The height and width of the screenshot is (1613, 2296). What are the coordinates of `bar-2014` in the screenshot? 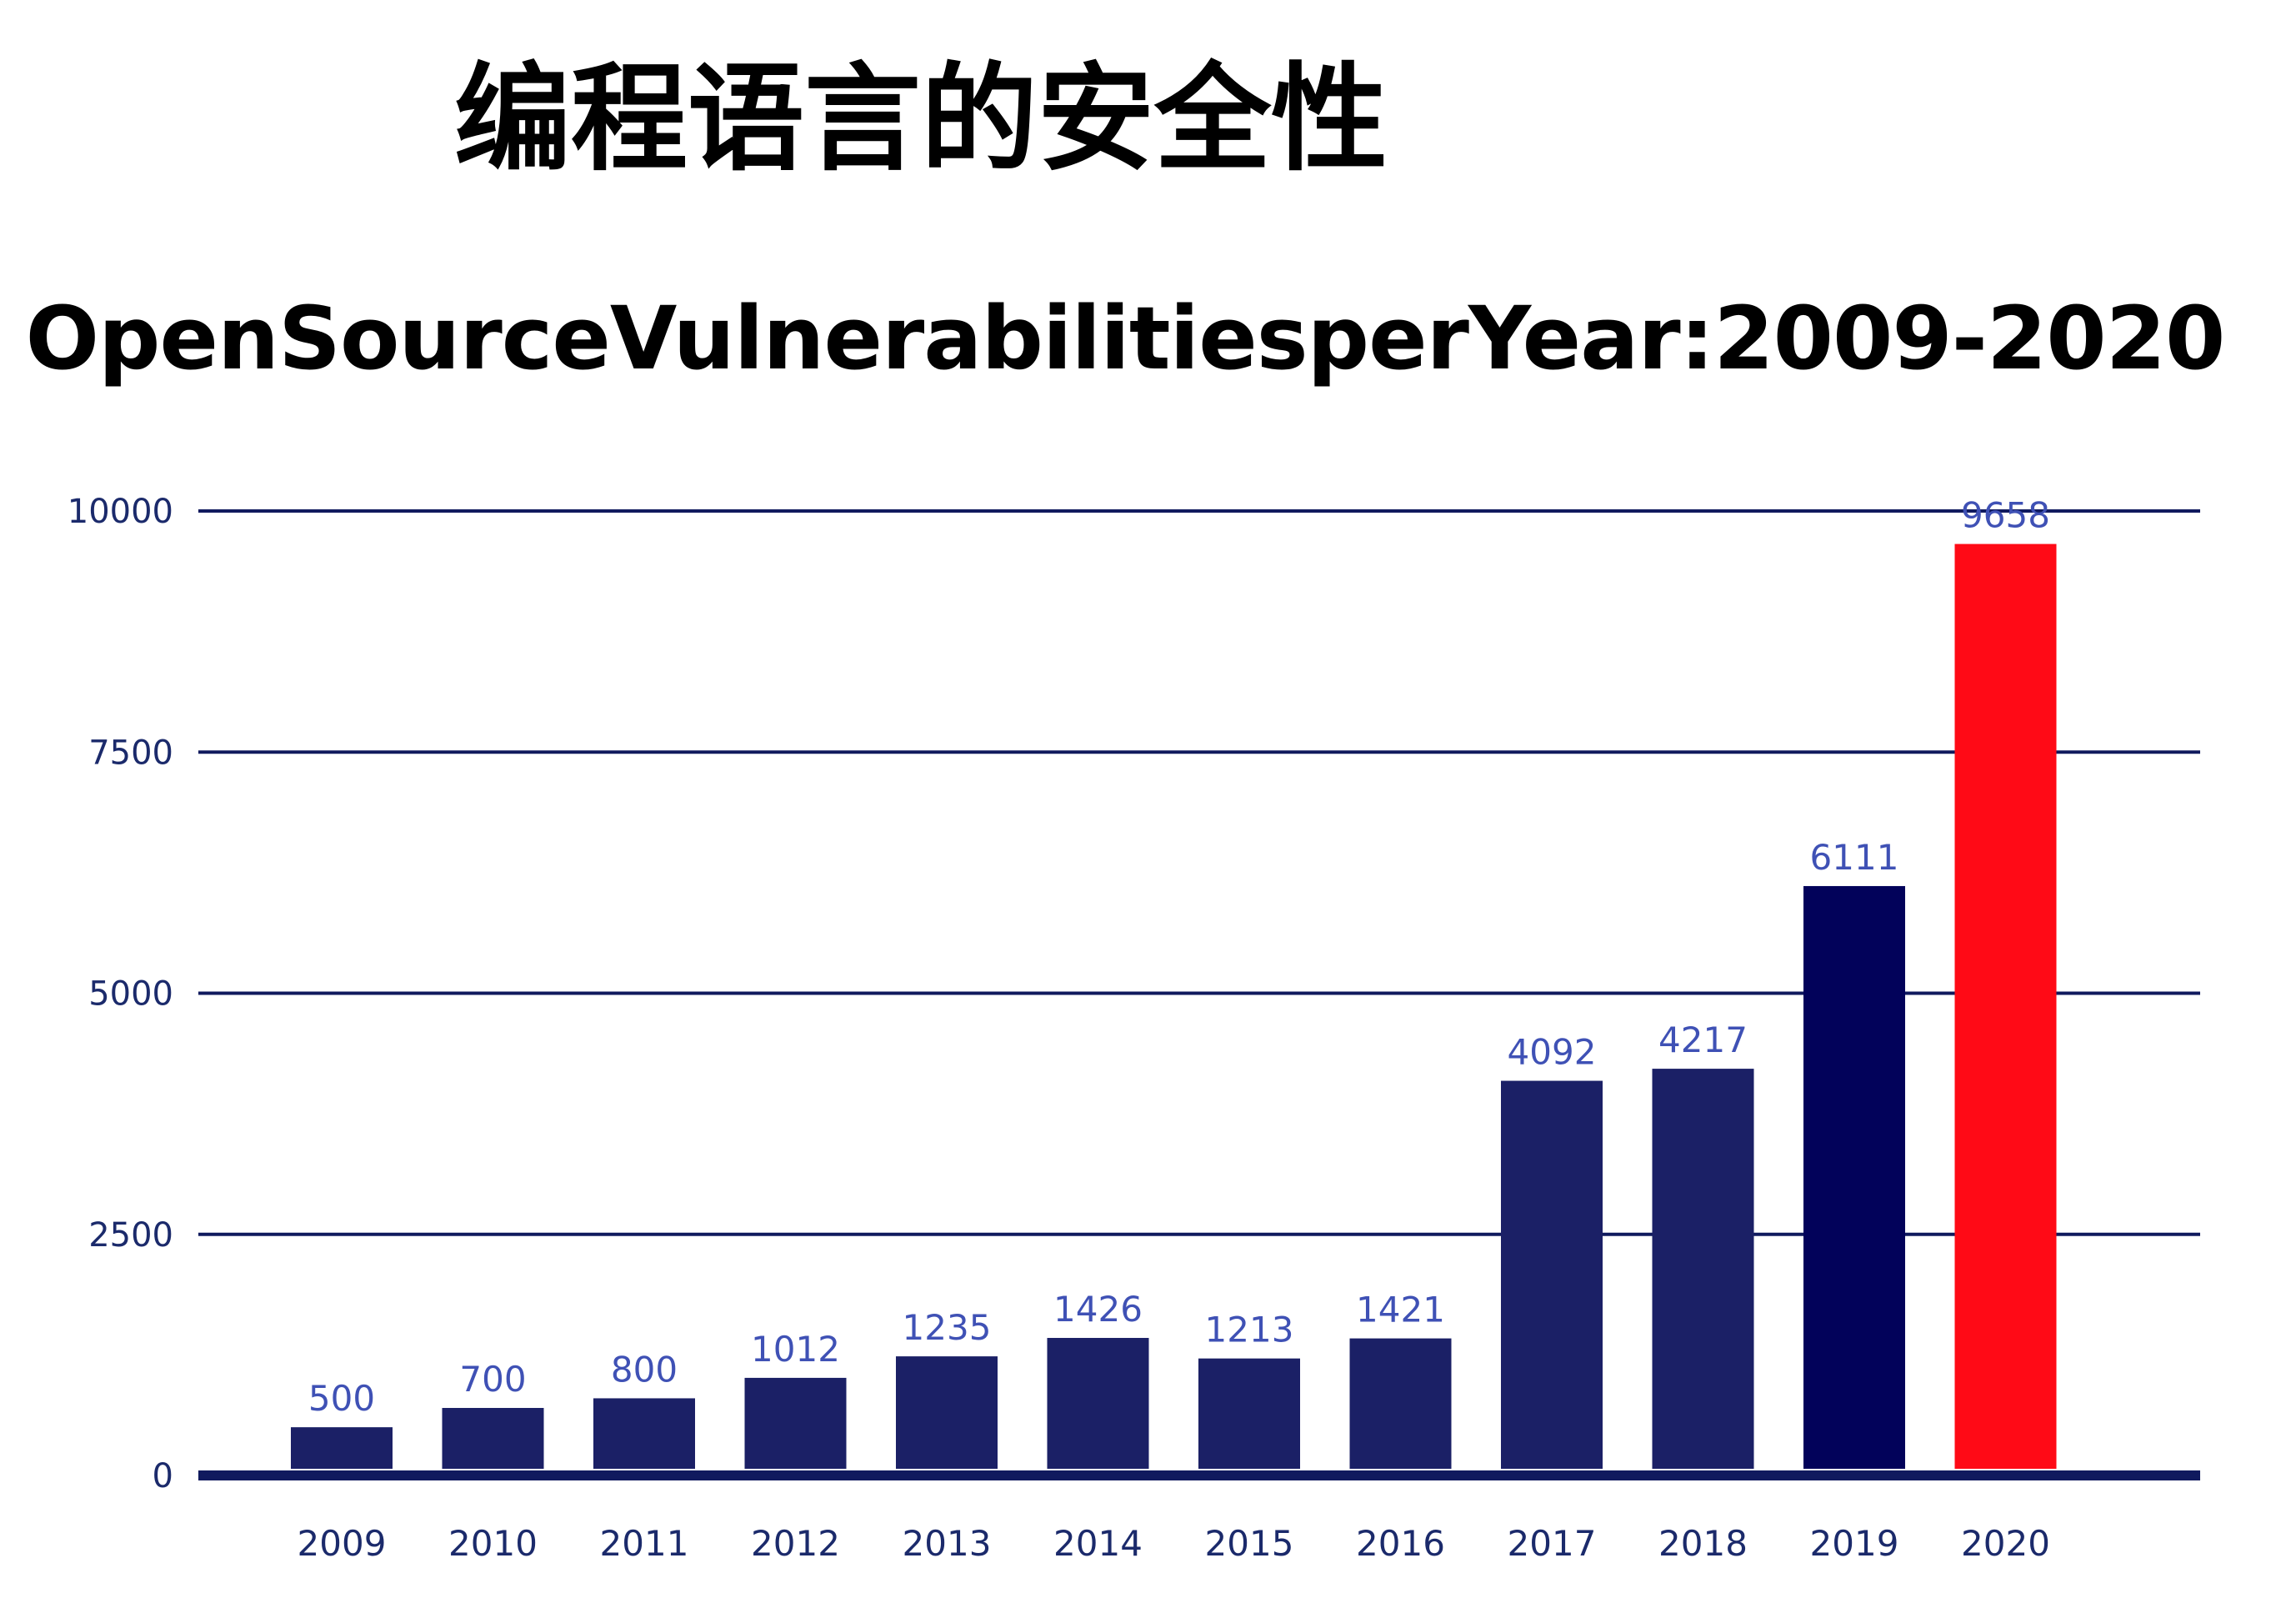 It's located at (1098, 1403).